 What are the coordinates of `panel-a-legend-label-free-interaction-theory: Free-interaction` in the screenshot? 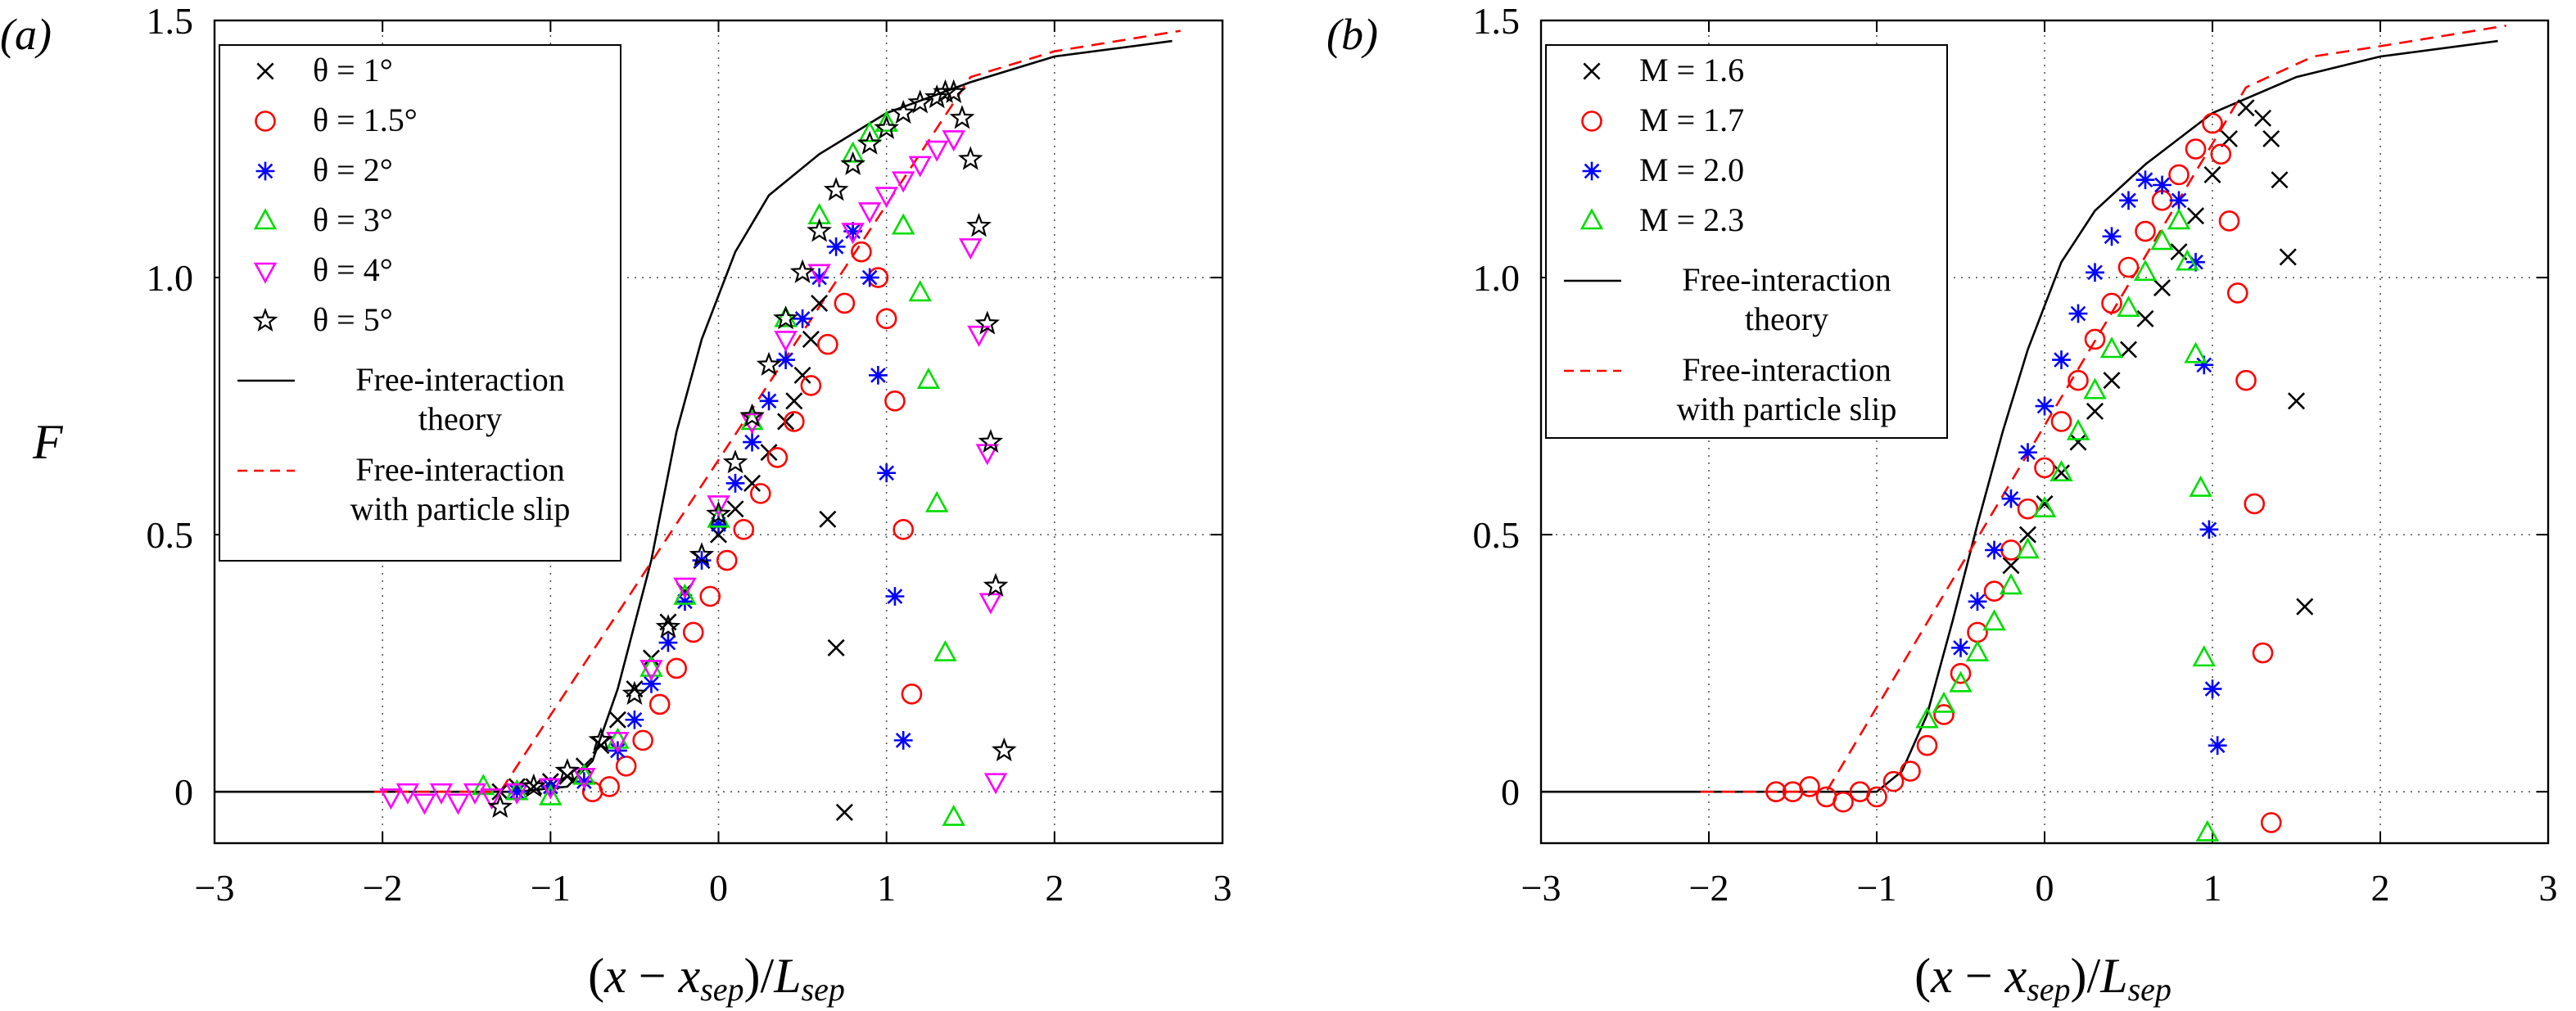 It's located at (459, 380).